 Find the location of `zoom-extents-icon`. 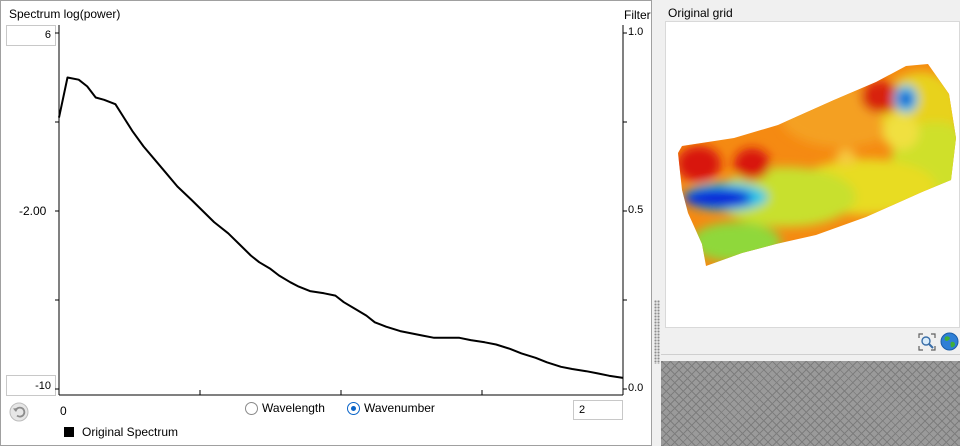

zoom-extents-icon is located at coordinates (927, 342).